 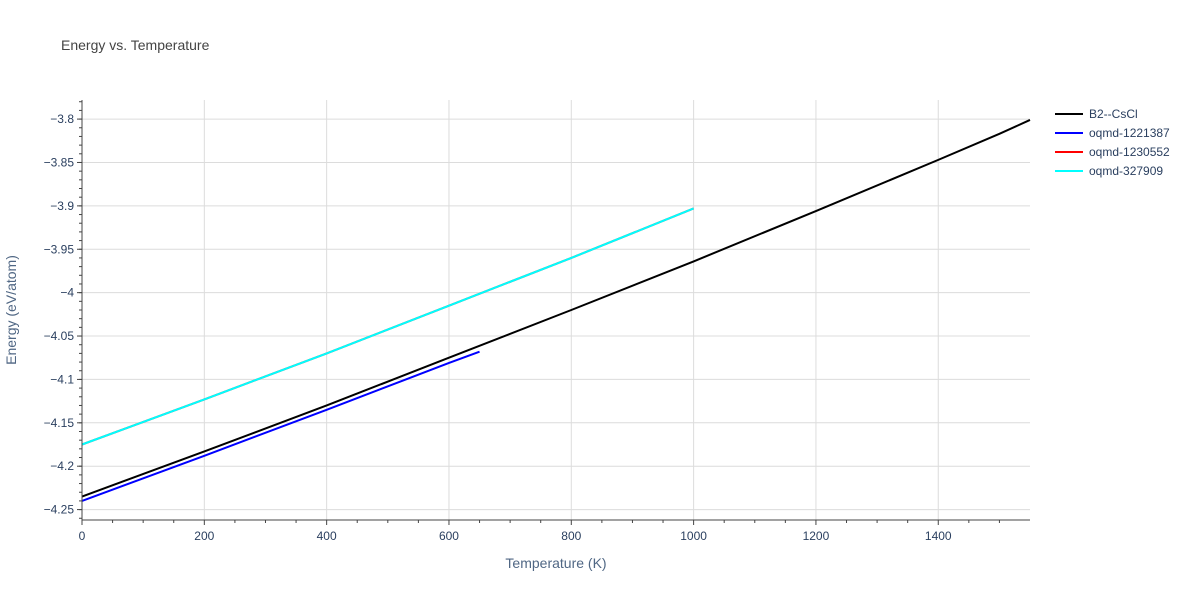 I want to click on x-axis-title: Temperature (K), so click(x=555, y=563).